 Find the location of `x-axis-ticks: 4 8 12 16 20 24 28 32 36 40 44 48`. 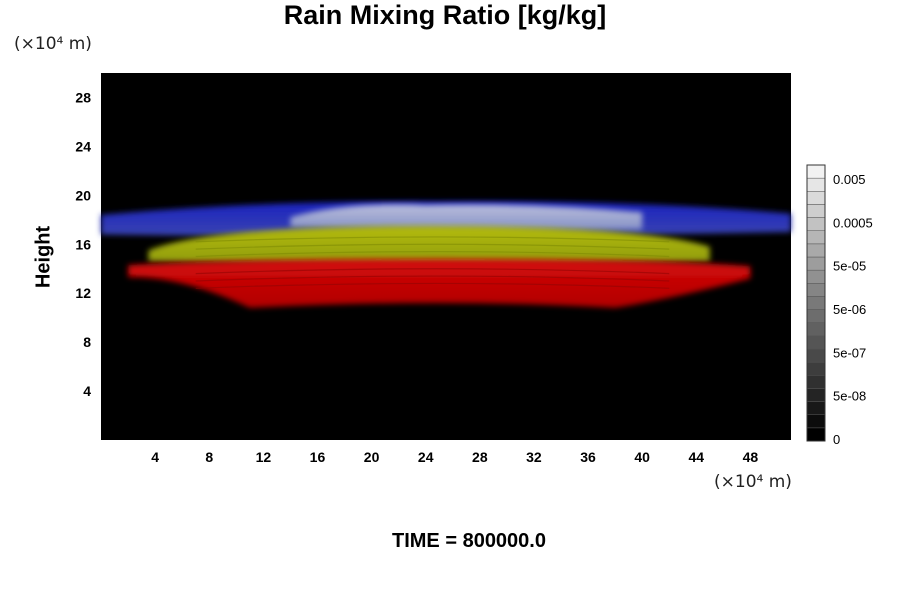

x-axis-ticks: 4 8 12 16 20 24 28 32 36 40 44 48 is located at coordinates (454, 457).